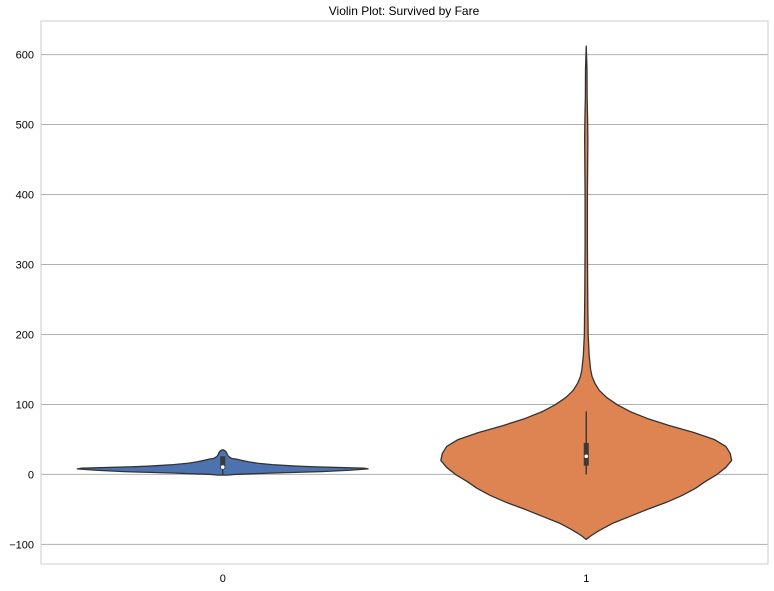 Image resolution: width=774 pixels, height=591 pixels. I want to click on y-tick-label: 500, so click(25, 126).